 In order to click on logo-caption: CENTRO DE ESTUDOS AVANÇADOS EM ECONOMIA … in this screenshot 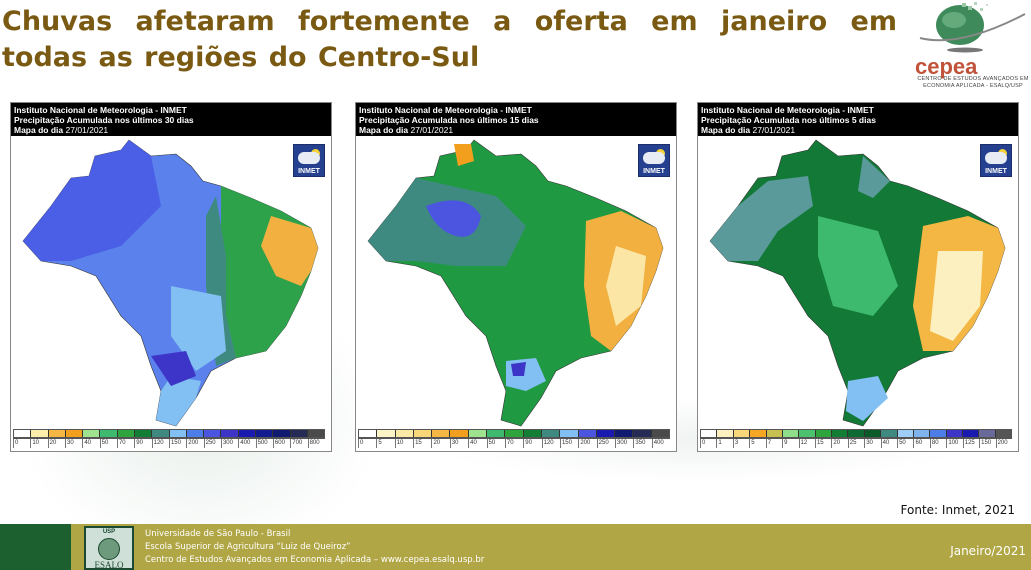, I will do `click(973, 82)`.